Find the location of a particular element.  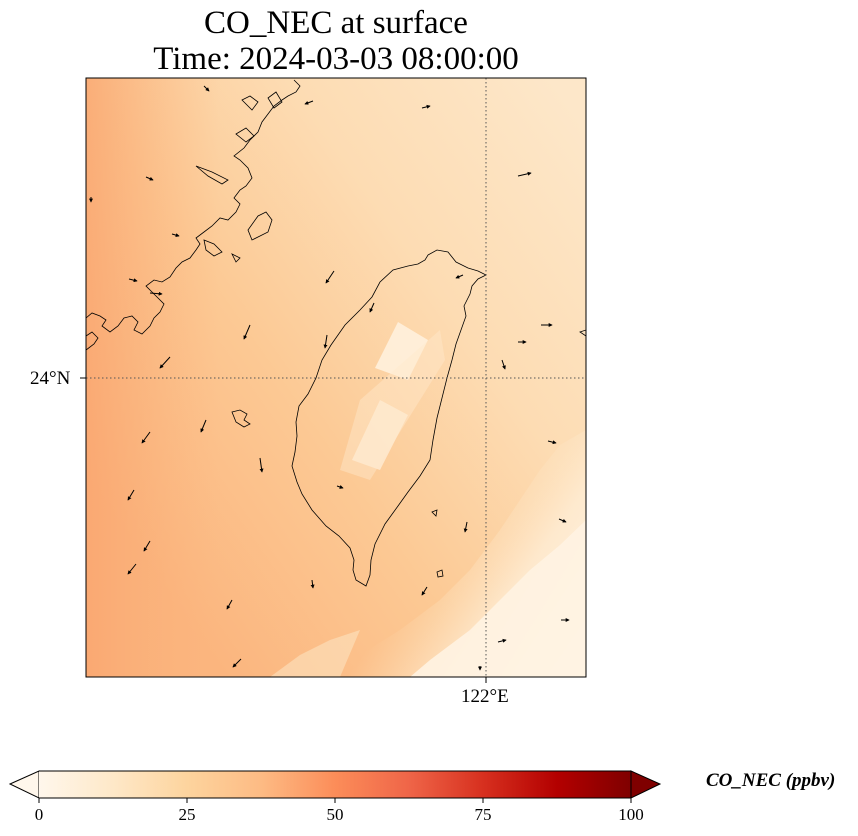

colorbar-max-extend is located at coordinates (646, 784).